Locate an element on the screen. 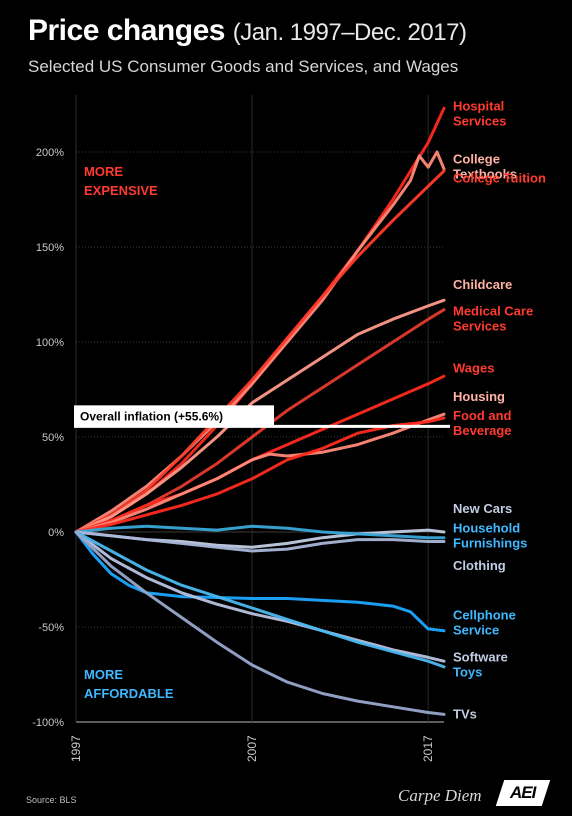  series-label-household-furnishings: Furnishings is located at coordinates (490, 542).